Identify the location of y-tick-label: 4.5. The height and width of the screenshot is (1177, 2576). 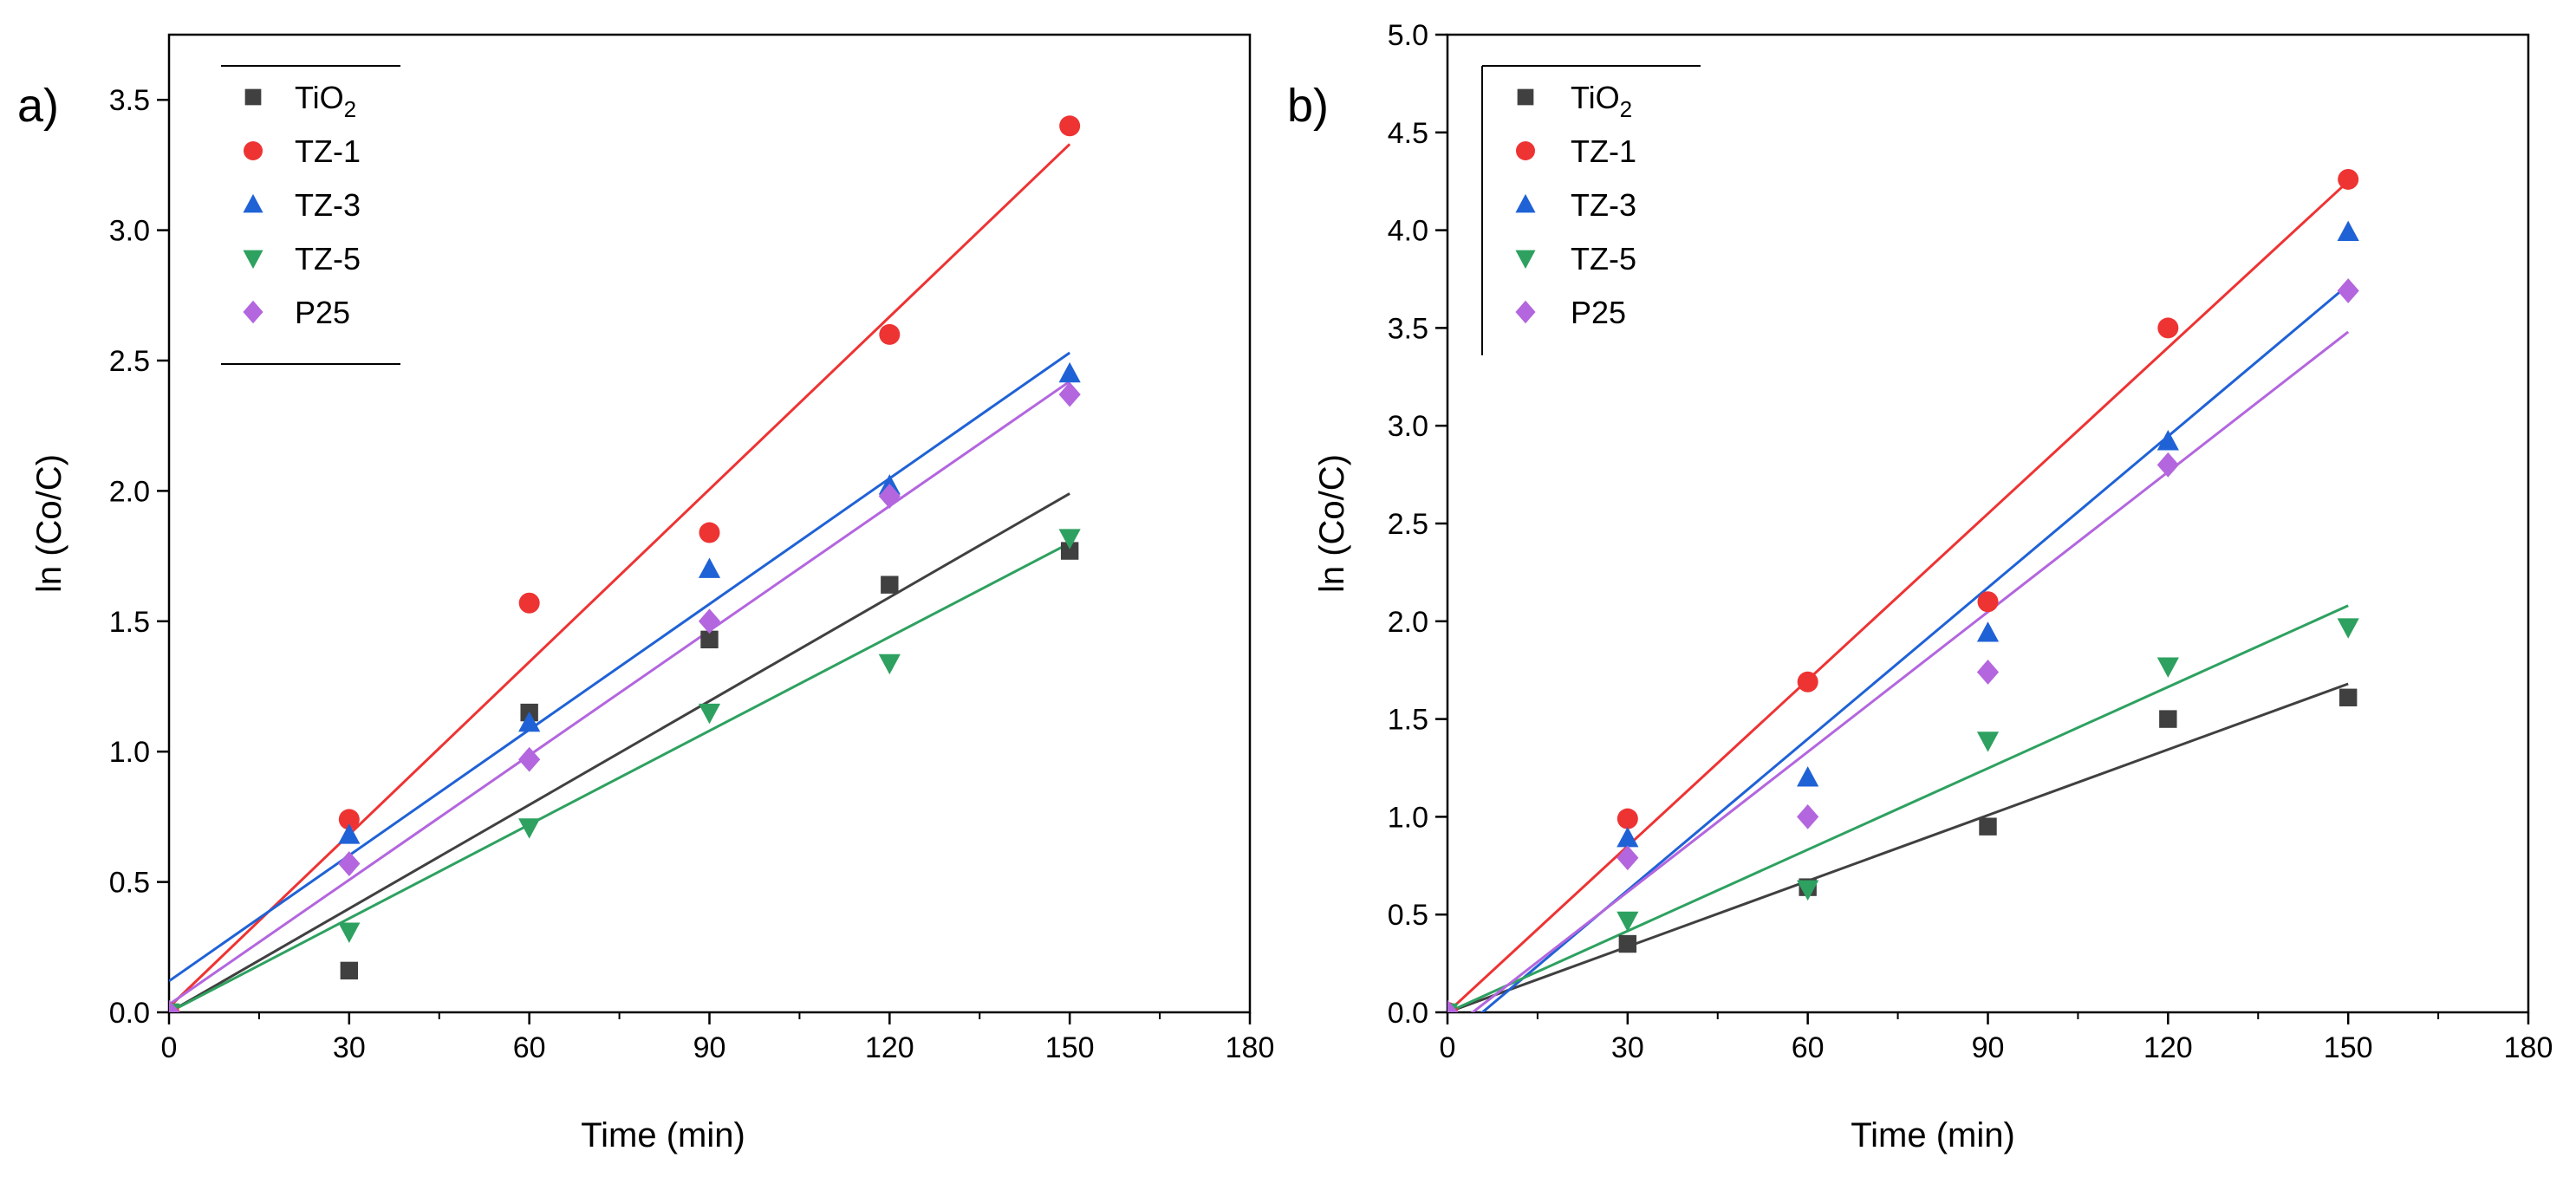
(1408, 133).